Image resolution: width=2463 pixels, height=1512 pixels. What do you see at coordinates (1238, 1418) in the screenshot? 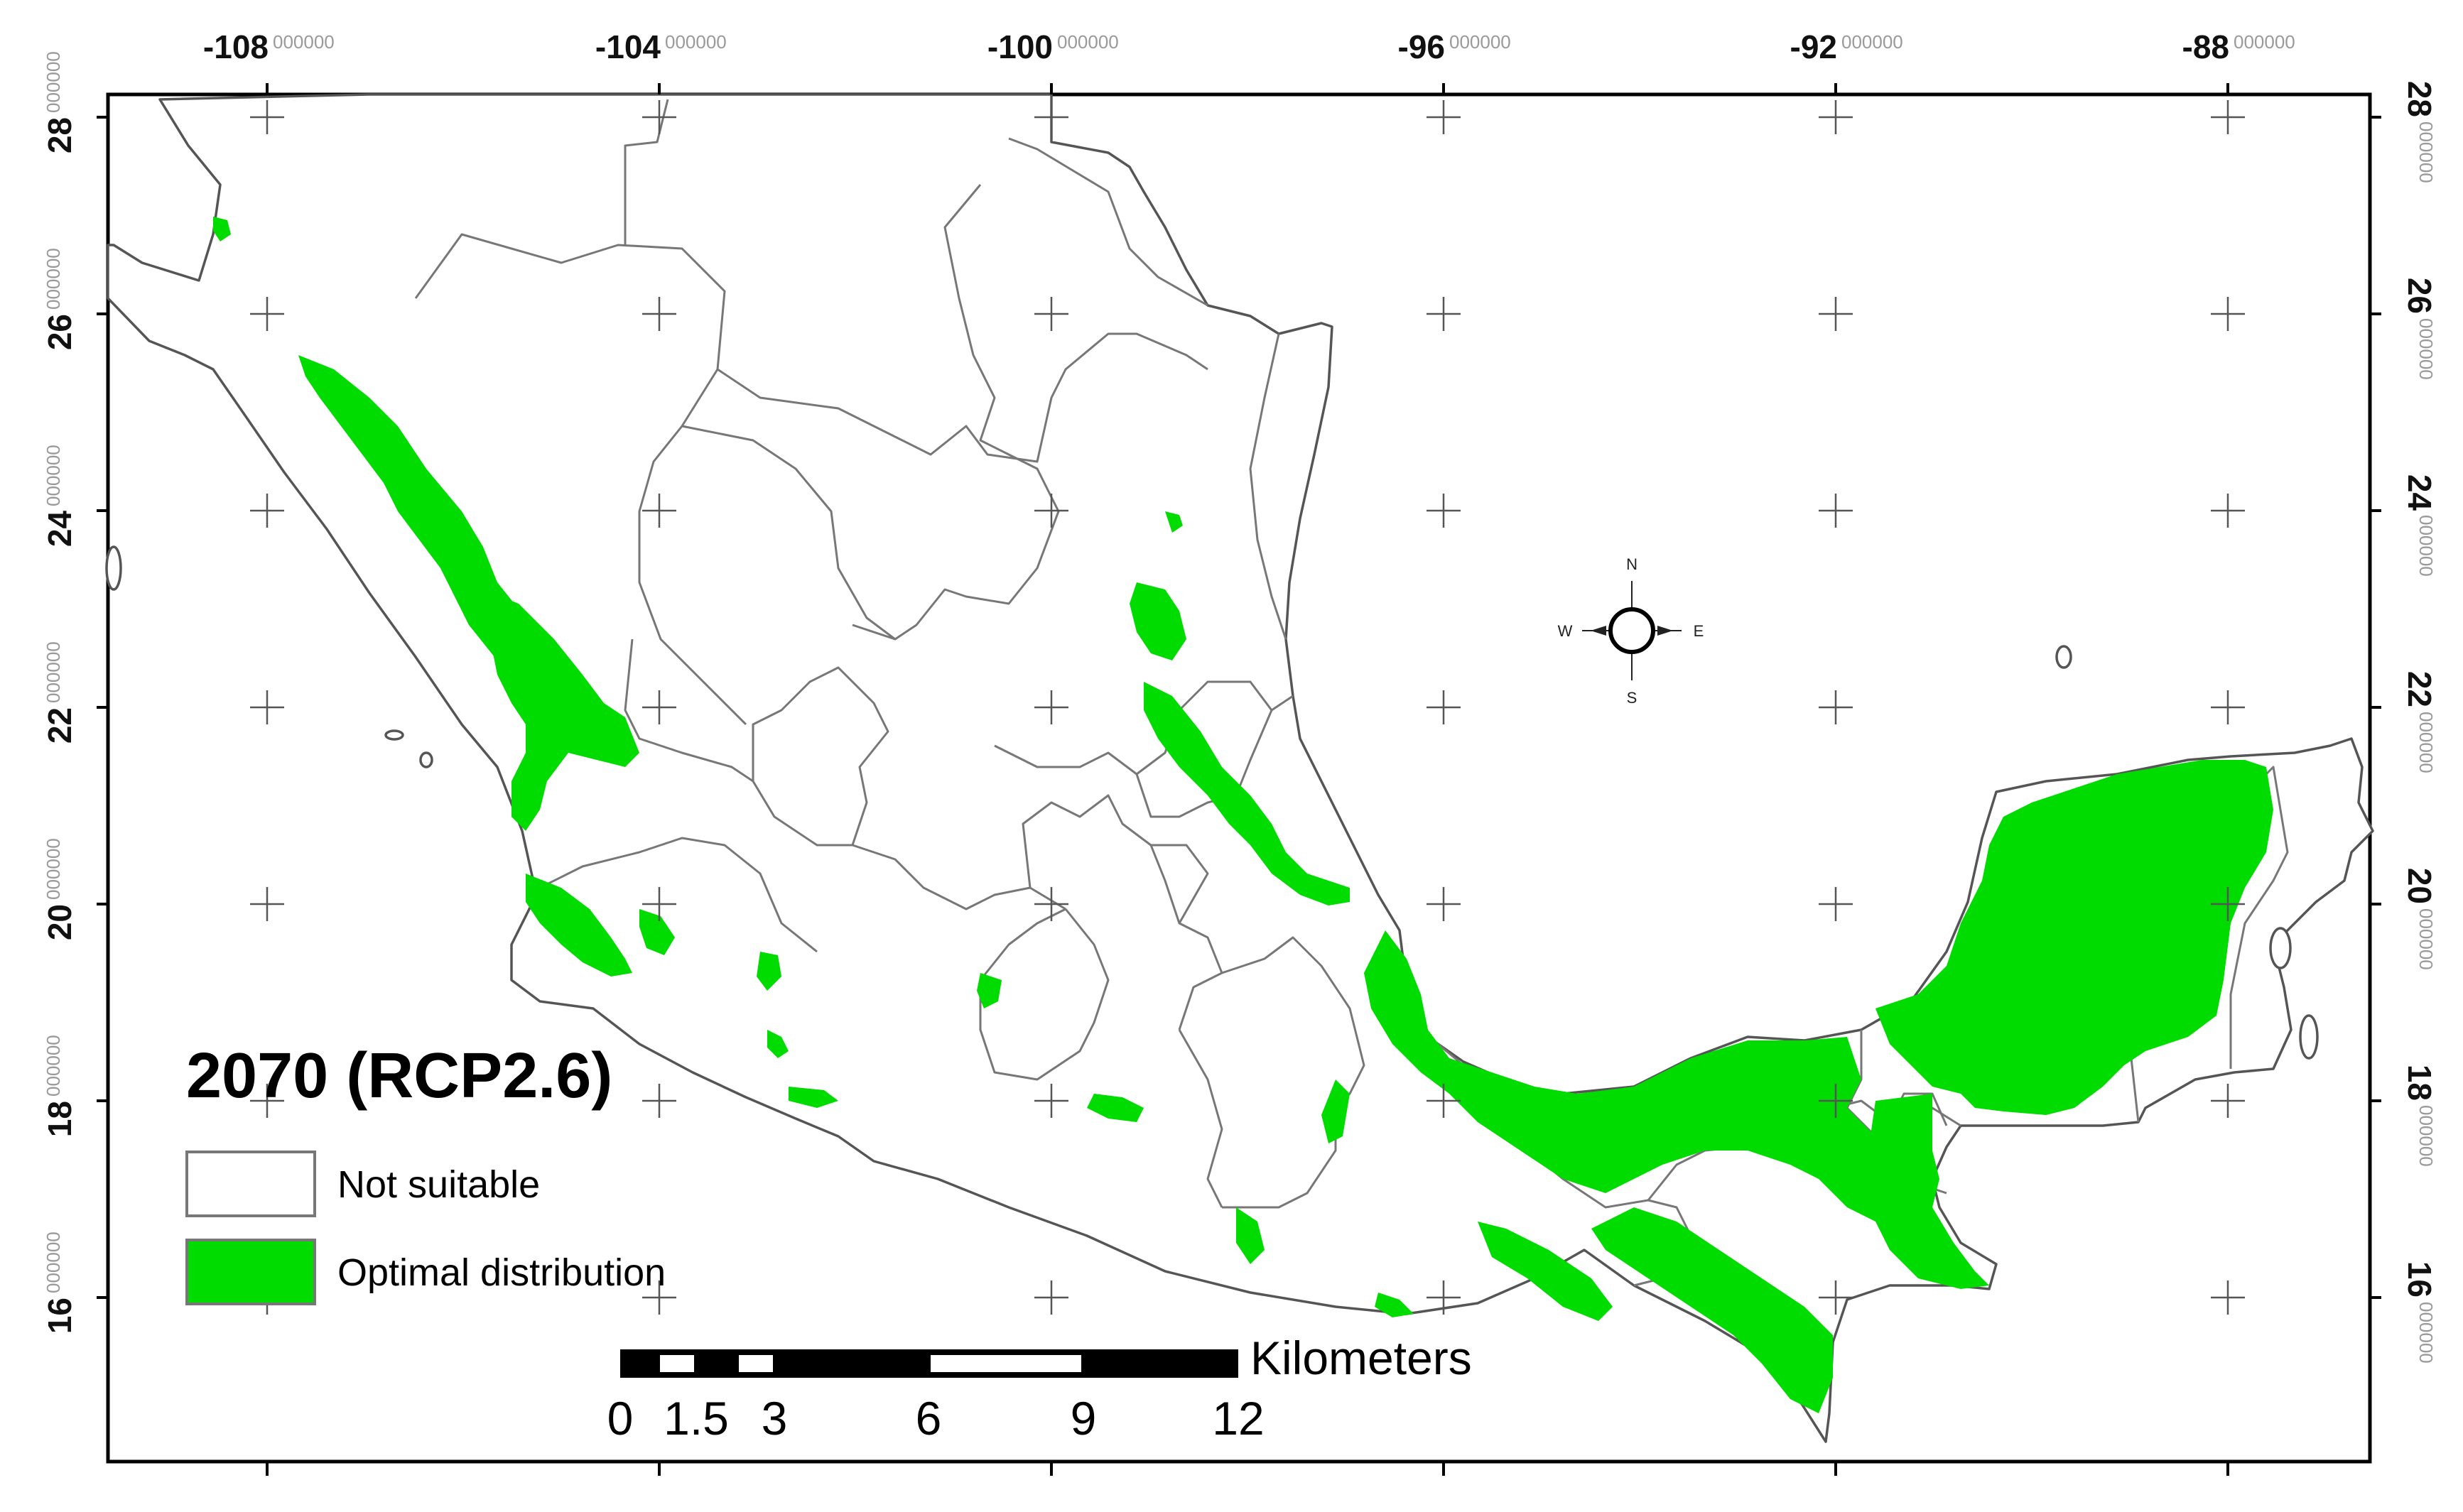
I see `scale-label-12: 12` at bounding box center [1238, 1418].